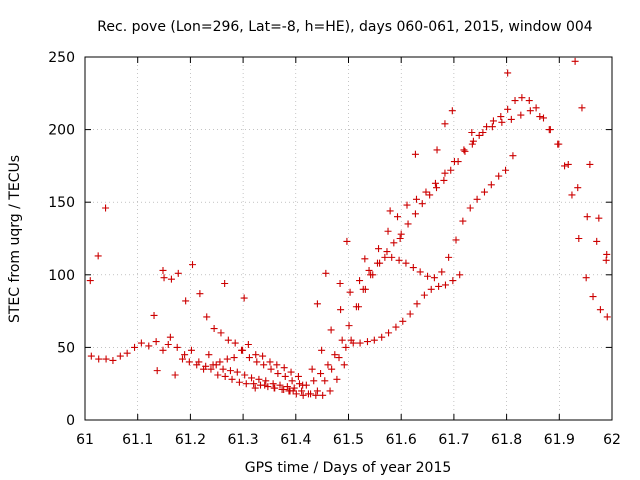  What do you see at coordinates (85, 440) in the screenshot?
I see `x-tick-label: 61` at bounding box center [85, 440].